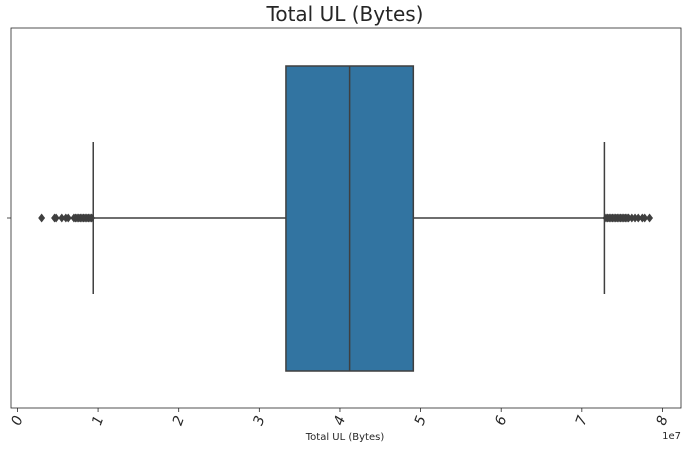 The width and height of the screenshot is (687, 454). Describe the element at coordinates (421, 421) in the screenshot. I see `x-tick-label: 5` at that location.